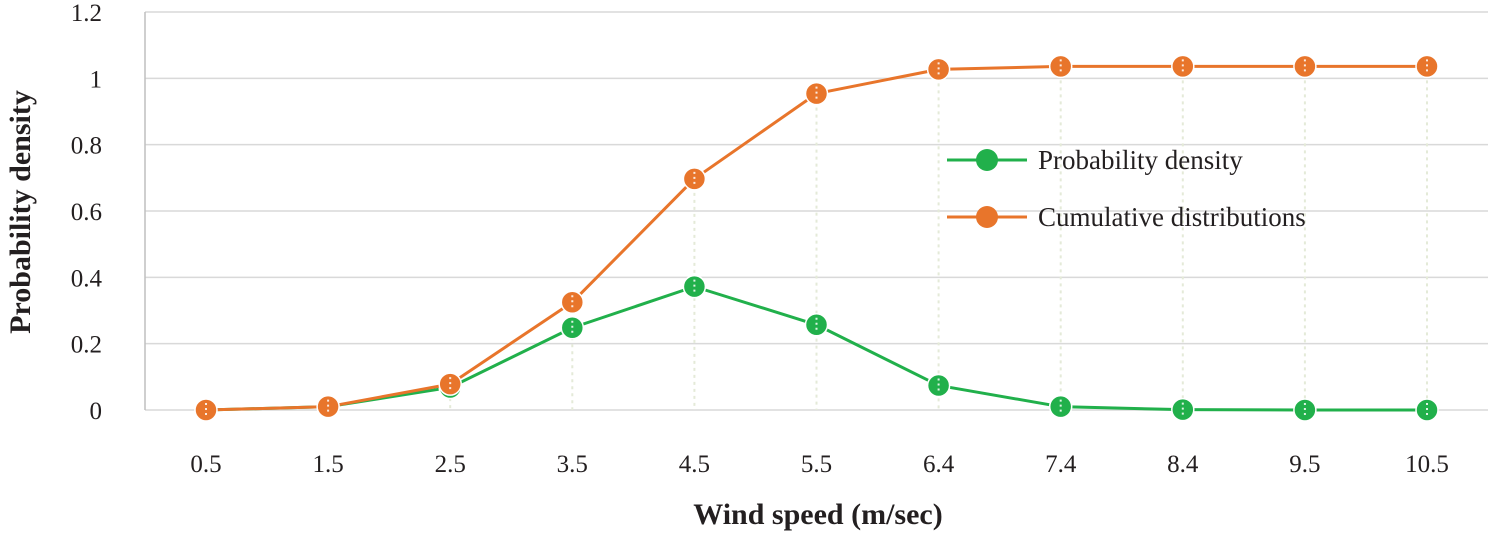 The width and height of the screenshot is (1491, 536). I want to click on y-tick-label: 0.4, so click(87, 278).